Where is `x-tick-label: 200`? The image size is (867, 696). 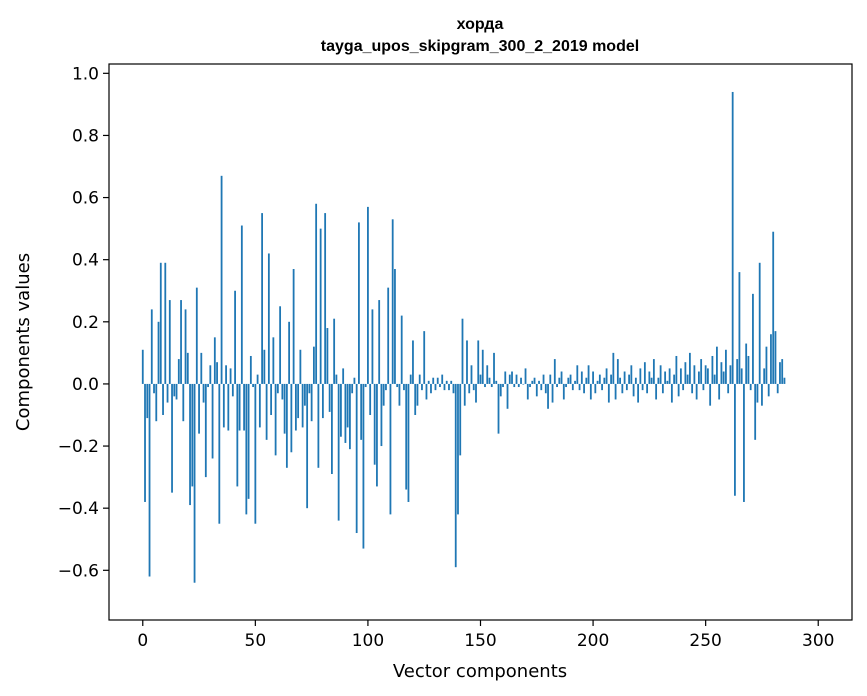
x-tick-label: 200 is located at coordinates (593, 641).